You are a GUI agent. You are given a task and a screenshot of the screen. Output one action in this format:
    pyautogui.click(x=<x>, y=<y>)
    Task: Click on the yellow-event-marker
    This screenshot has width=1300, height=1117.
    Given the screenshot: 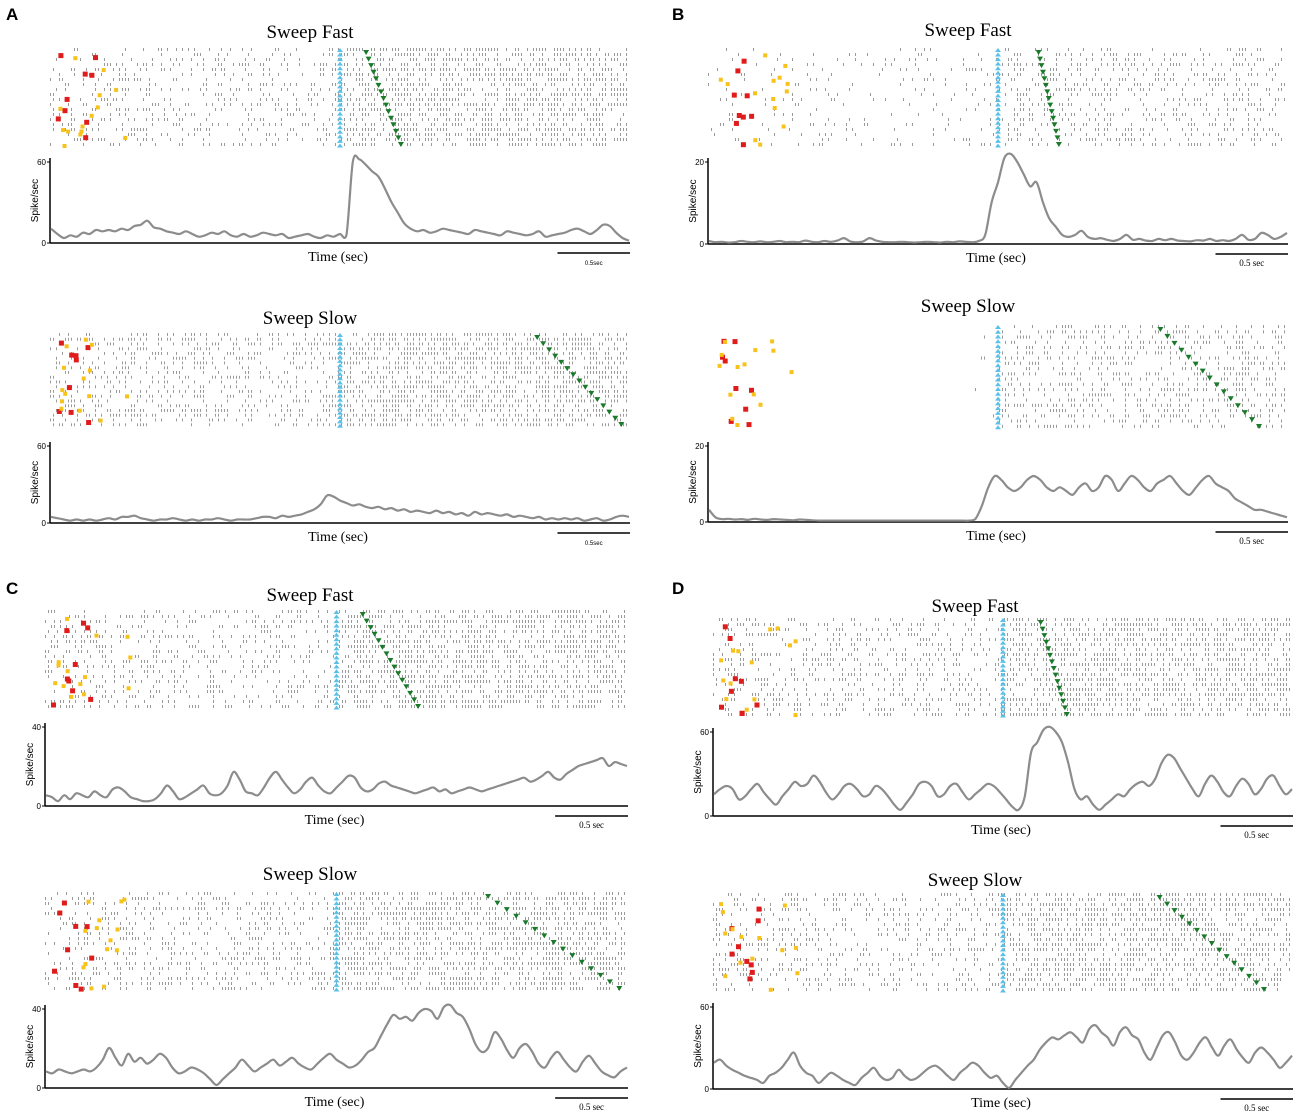 What is the action you would take?
    pyautogui.click(x=89, y=370)
    